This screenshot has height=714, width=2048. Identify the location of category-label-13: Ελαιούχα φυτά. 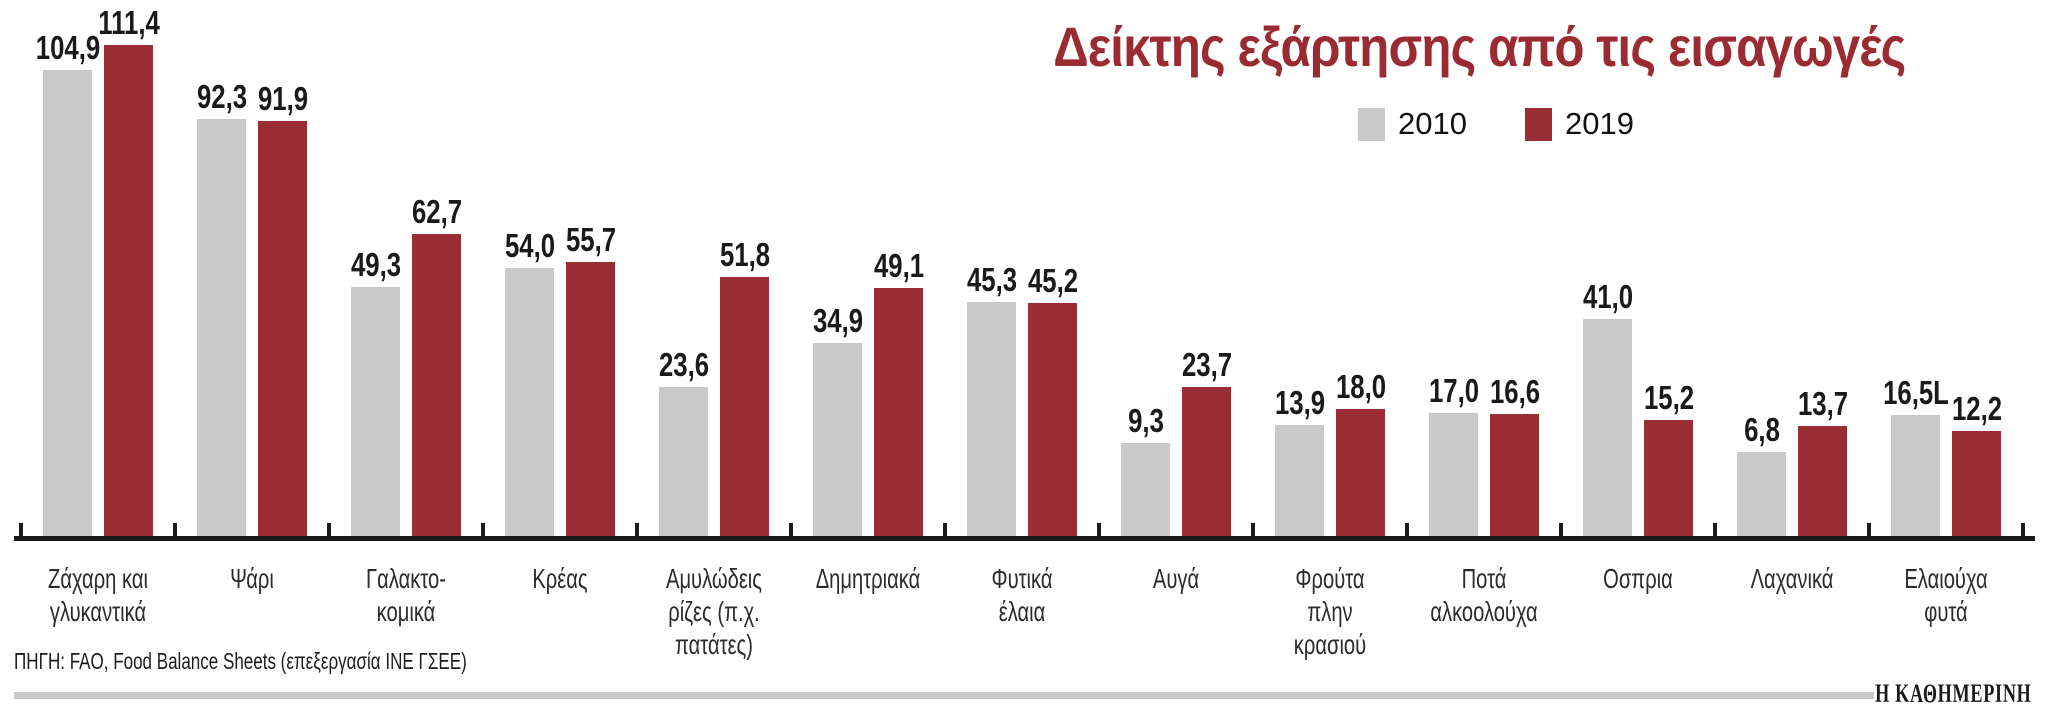
(1946, 595).